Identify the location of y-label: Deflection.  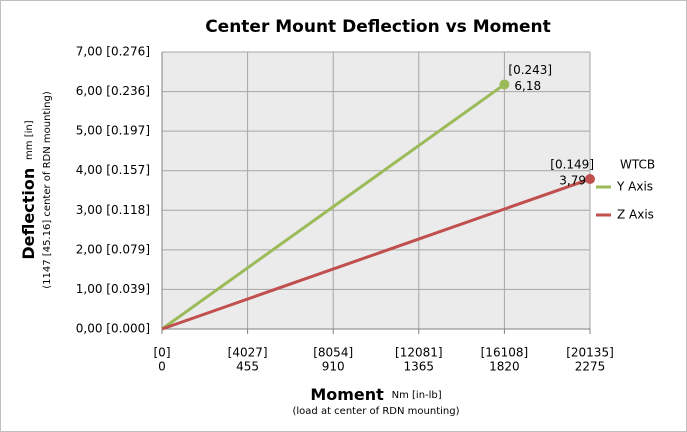
(28, 214).